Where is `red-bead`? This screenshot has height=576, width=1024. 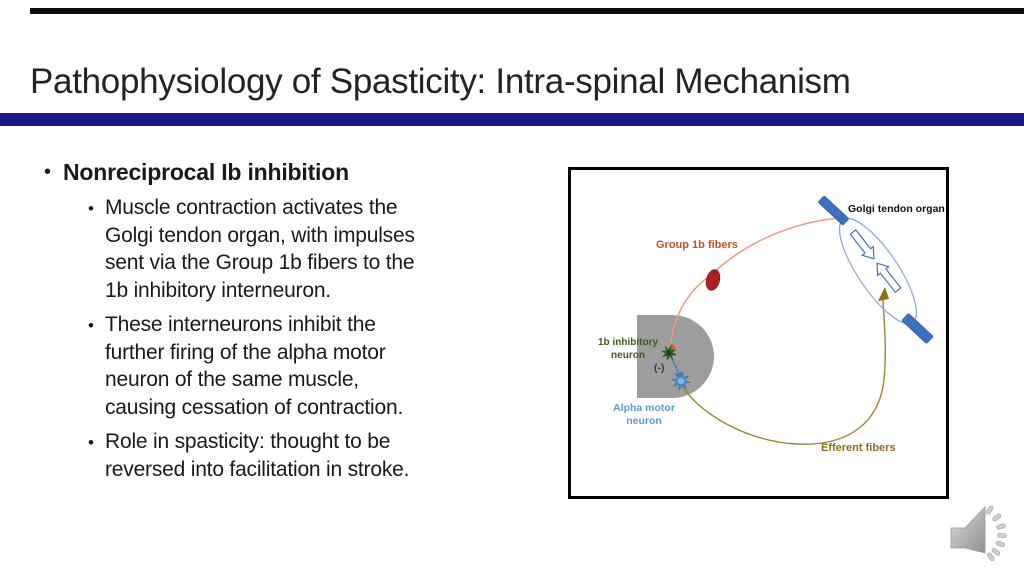
red-bead is located at coordinates (713, 280).